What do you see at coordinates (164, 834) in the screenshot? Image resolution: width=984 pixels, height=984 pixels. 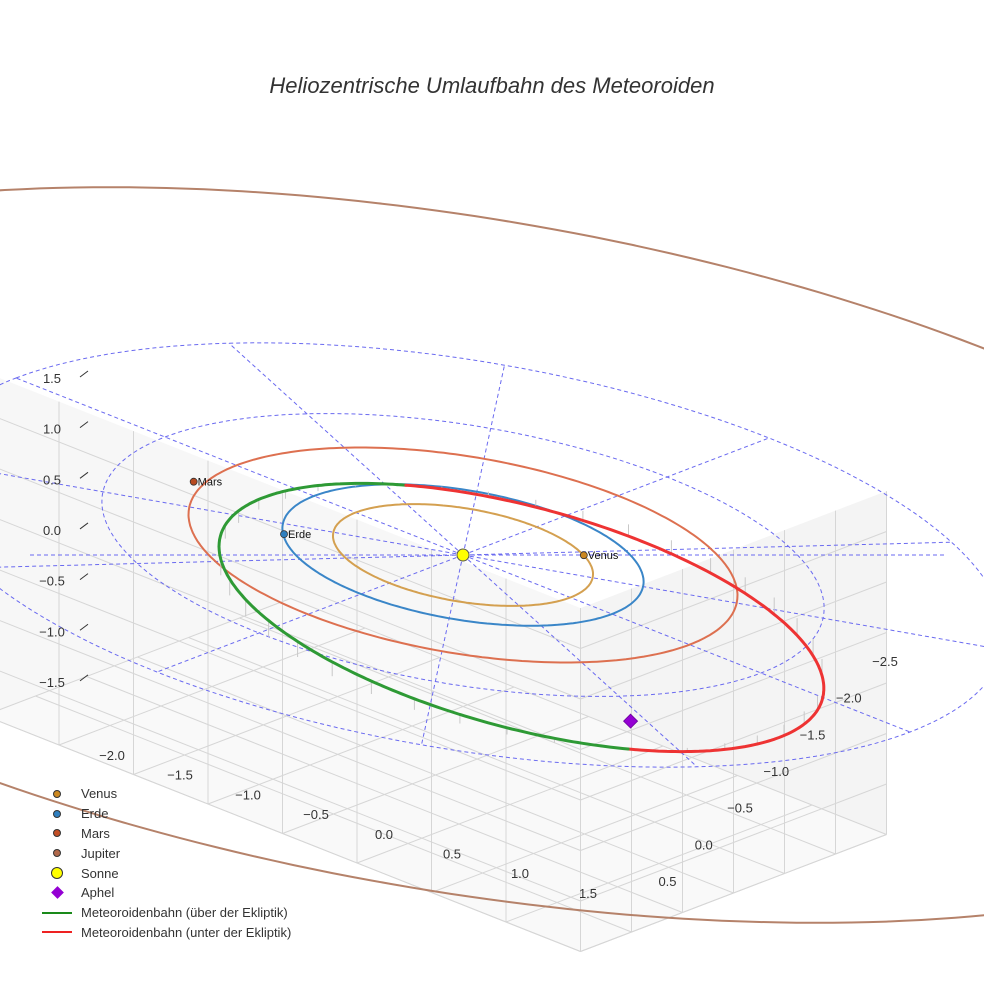 I see `legend-item: Mars` at bounding box center [164, 834].